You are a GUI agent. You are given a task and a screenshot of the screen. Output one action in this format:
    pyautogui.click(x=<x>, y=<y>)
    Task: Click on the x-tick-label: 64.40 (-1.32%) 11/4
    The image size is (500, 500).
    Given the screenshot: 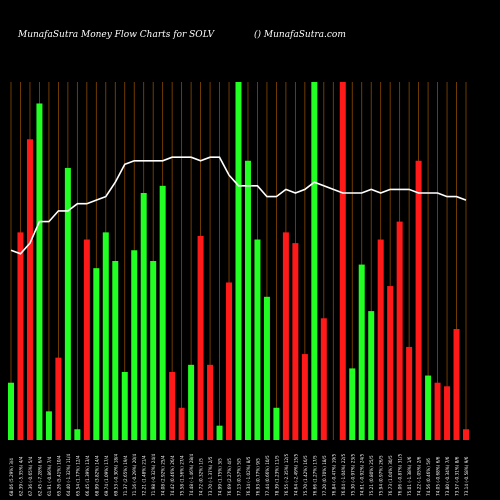 What is the action you would take?
    pyautogui.click(x=68, y=475)
    